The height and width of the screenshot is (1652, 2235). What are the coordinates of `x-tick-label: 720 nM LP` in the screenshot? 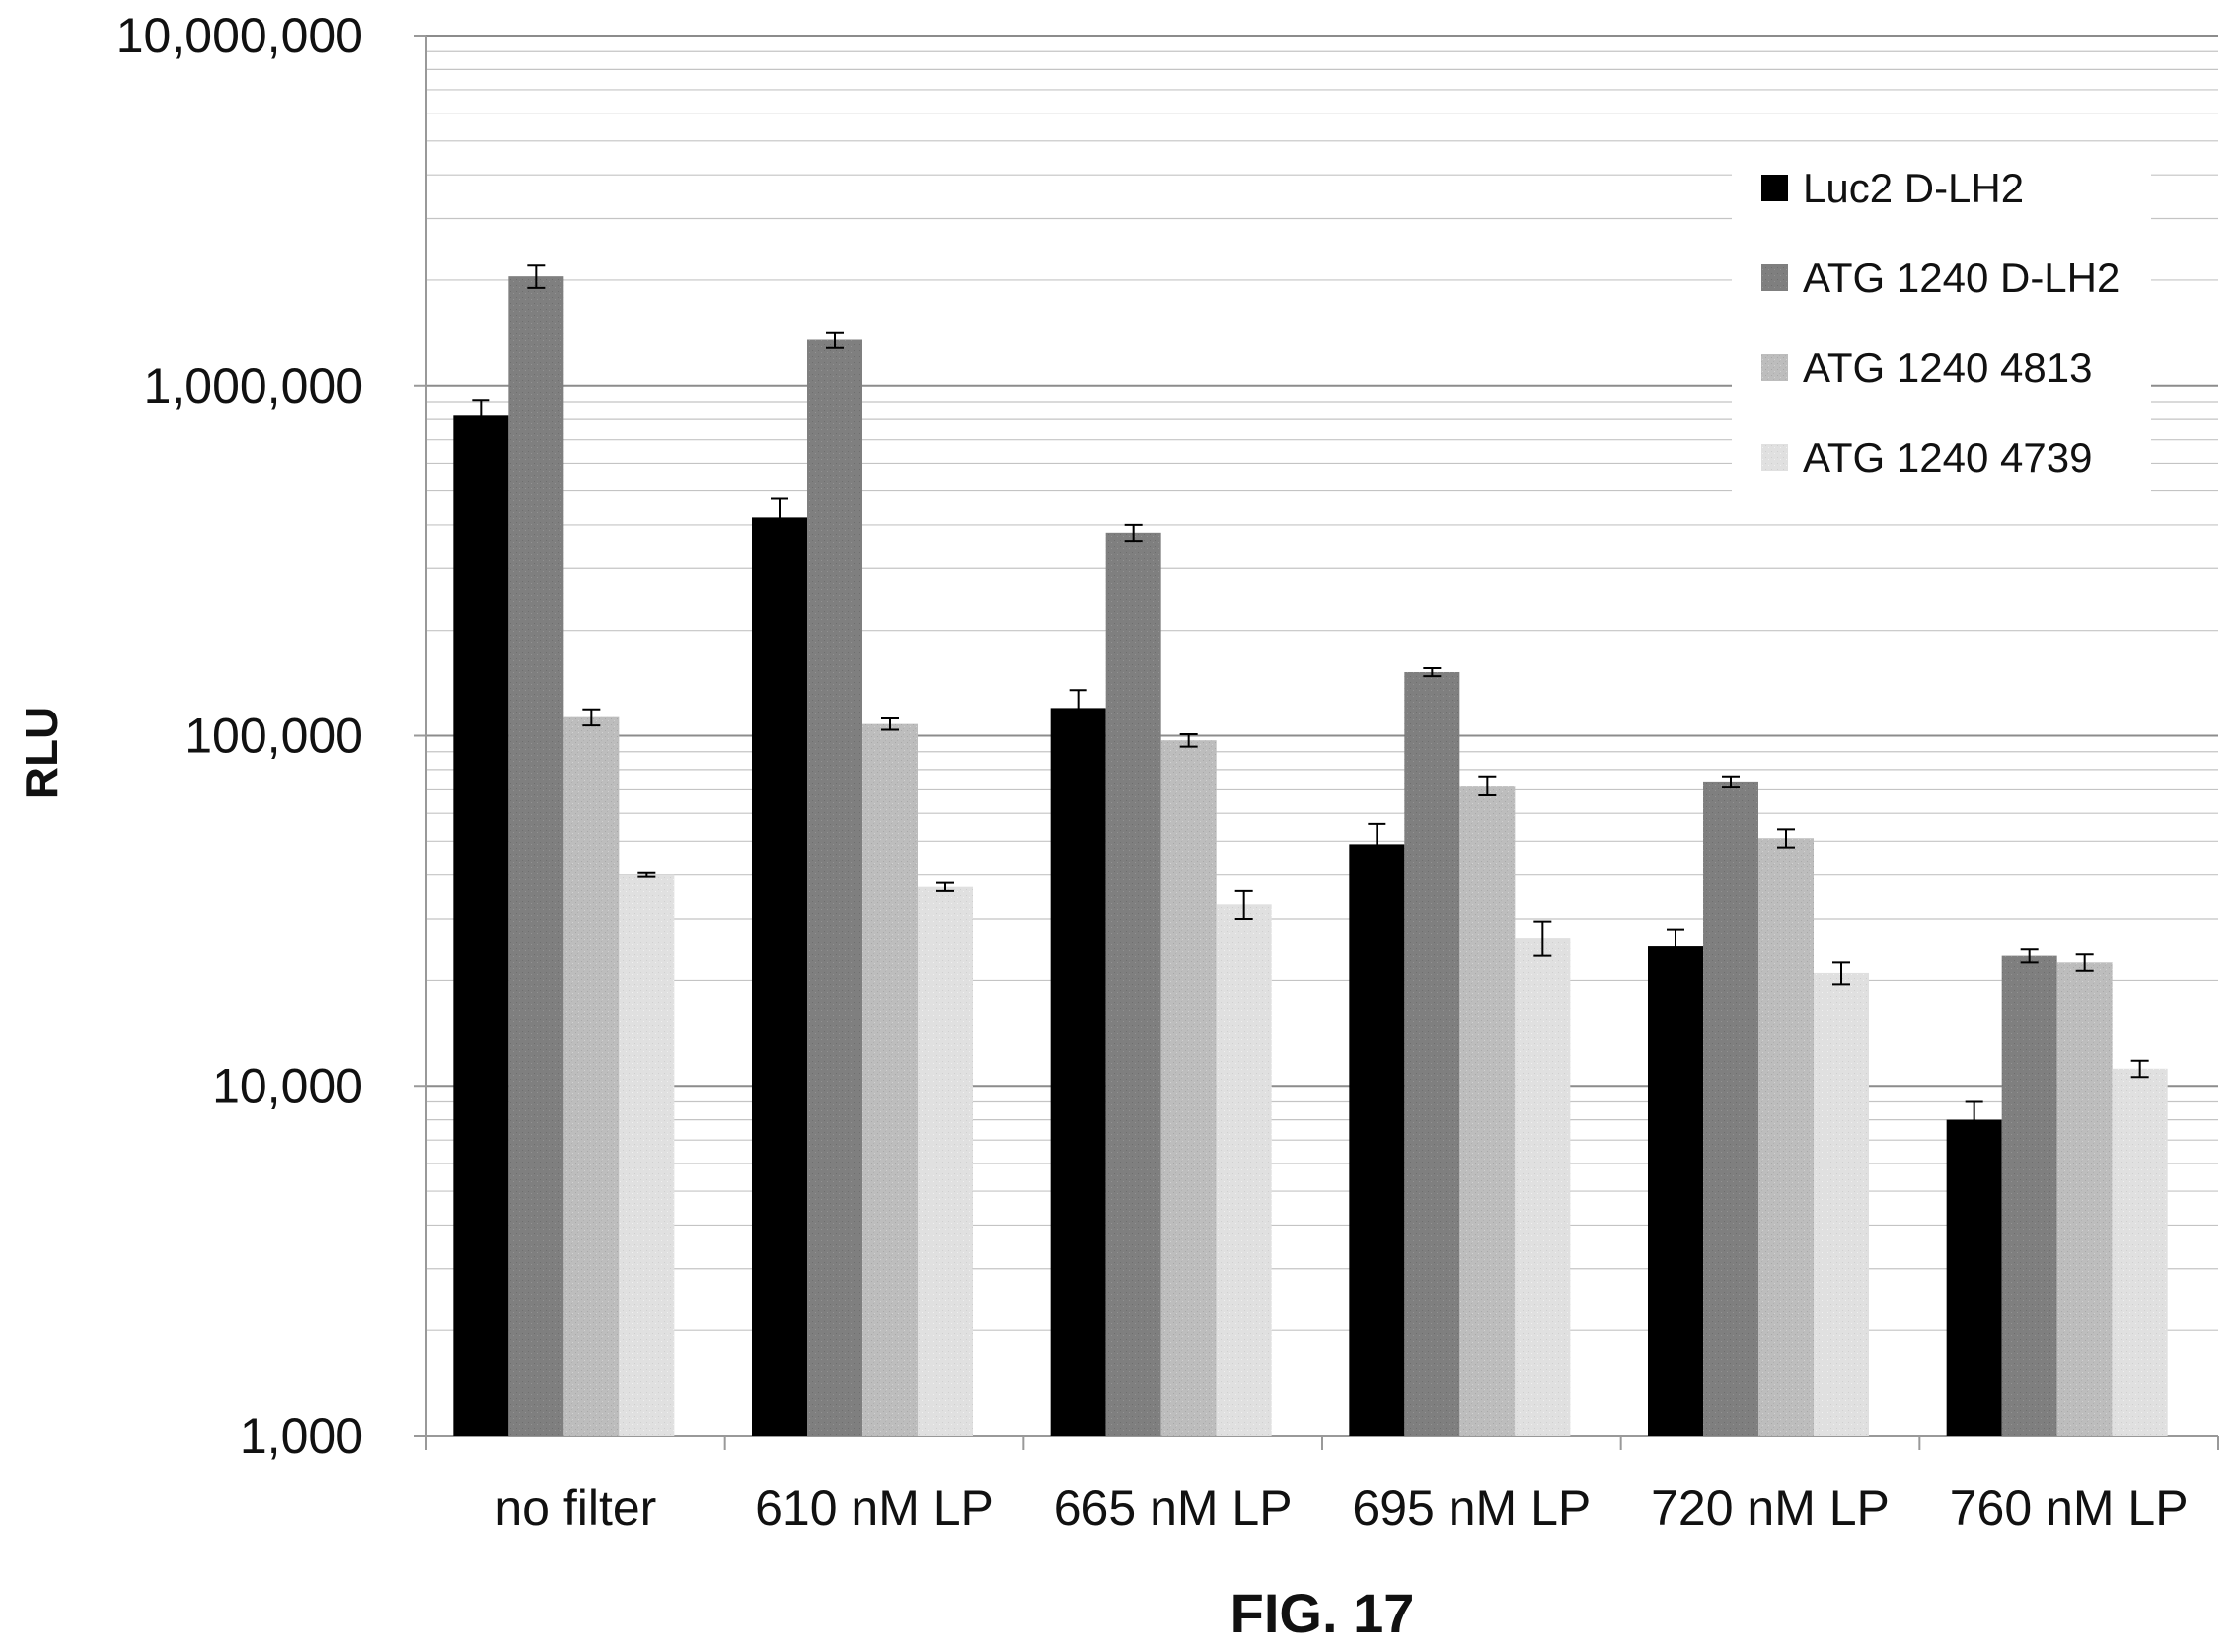 It's located at (1771, 1508).